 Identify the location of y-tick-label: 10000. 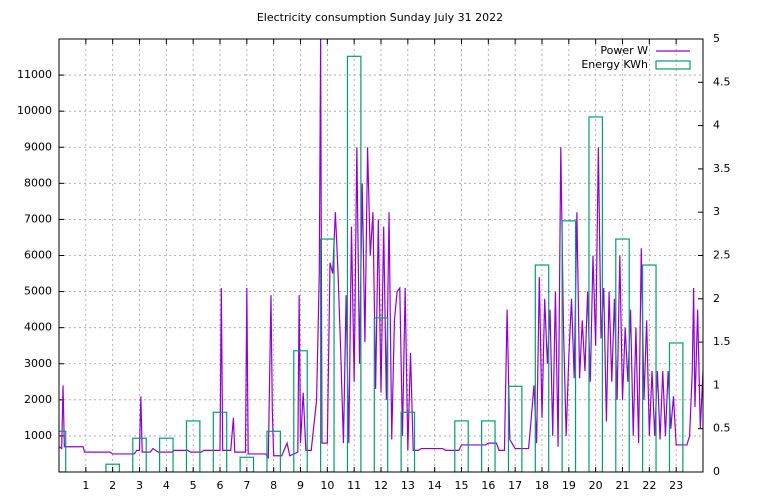
(34, 110).